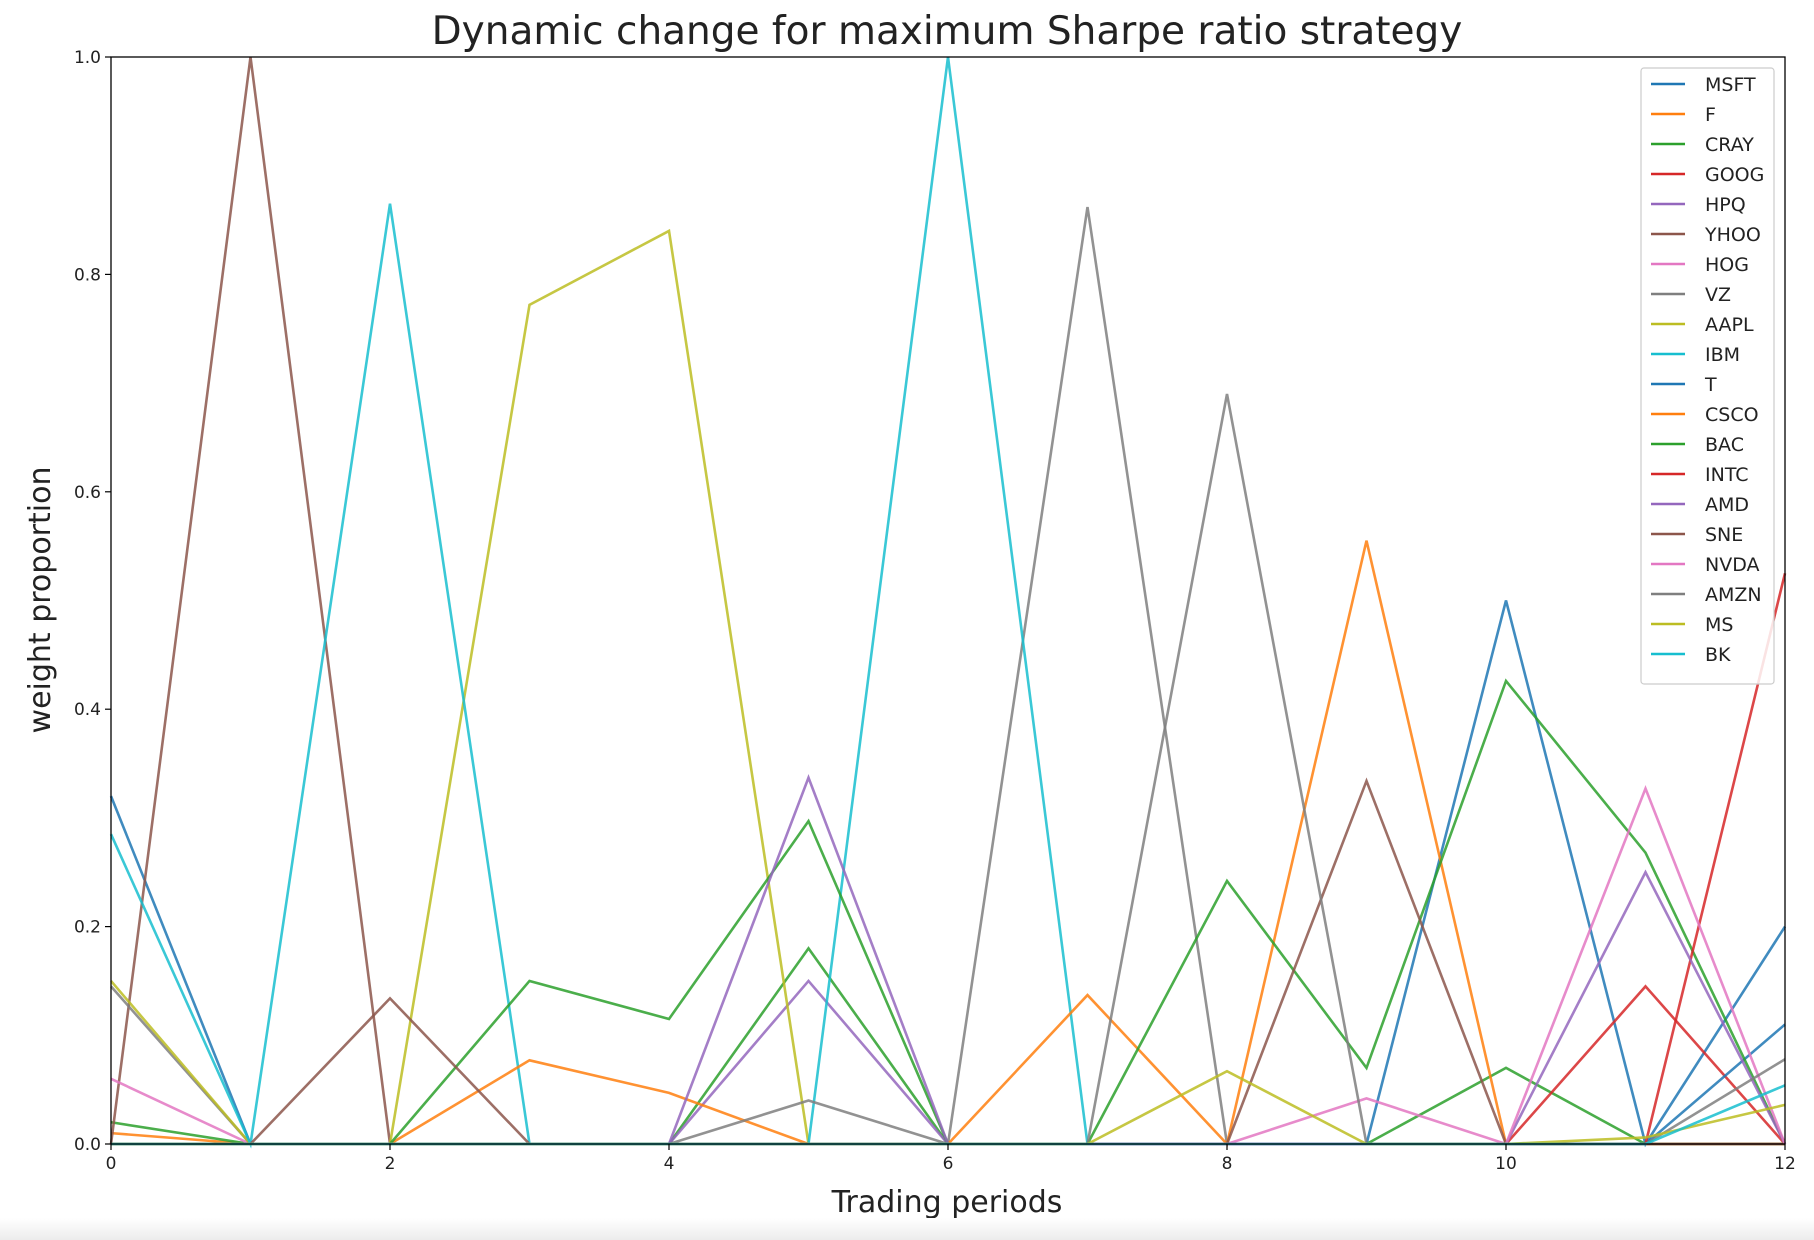 The width and height of the screenshot is (1814, 1240). Describe the element at coordinates (1727, 505) in the screenshot. I see `legend-label: AMD` at that location.